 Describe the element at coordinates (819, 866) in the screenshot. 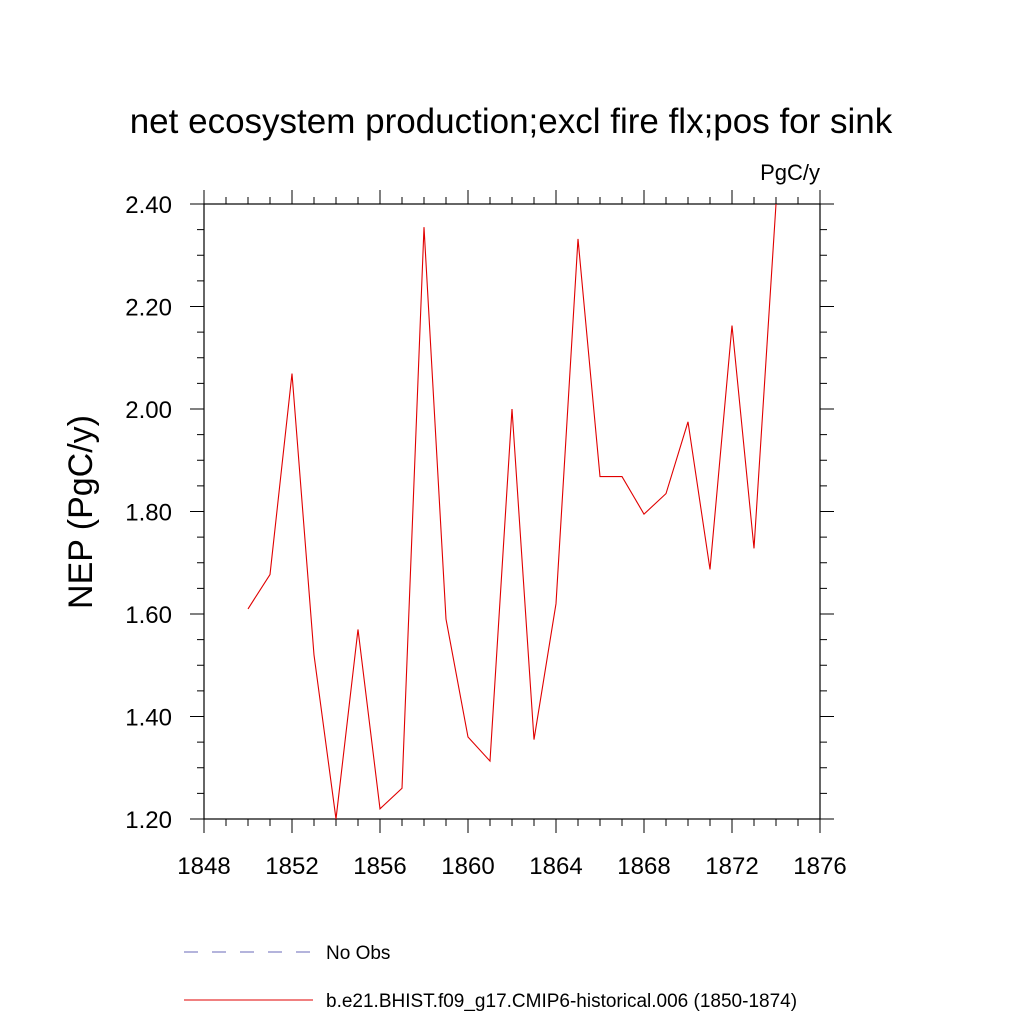

I see `x-tick-label: 1876` at that location.